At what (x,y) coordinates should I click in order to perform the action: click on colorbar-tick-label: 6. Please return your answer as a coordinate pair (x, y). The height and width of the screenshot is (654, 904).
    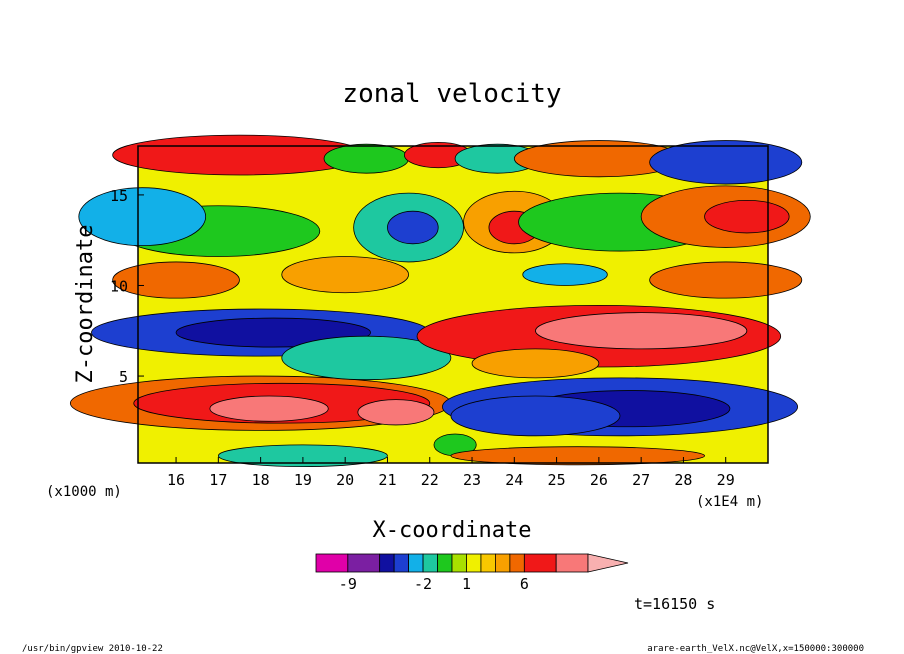
    Looking at the image, I should click on (524, 584).